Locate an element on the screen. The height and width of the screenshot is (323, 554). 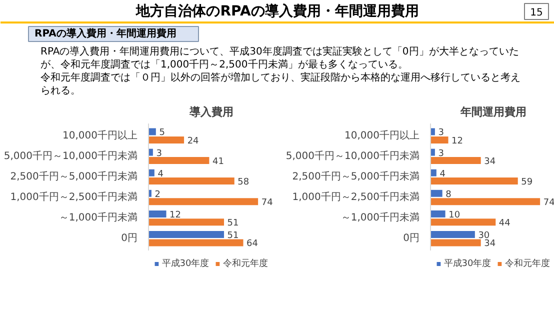
data-label: 64 is located at coordinates (252, 244).